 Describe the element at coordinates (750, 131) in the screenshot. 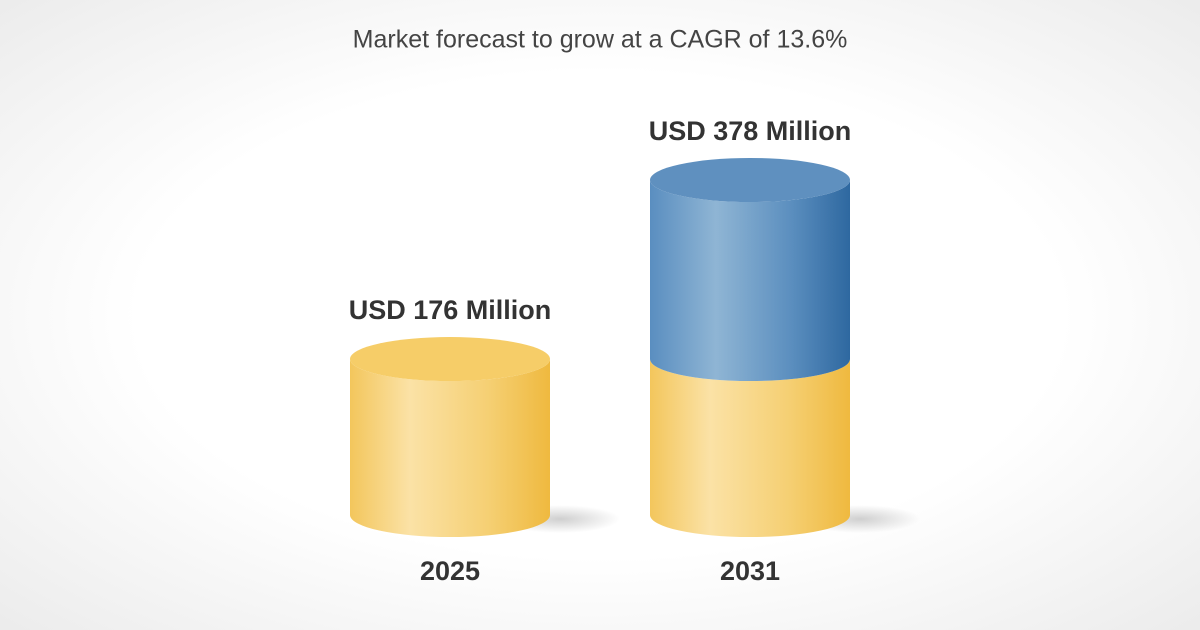

I see `value-label: USD 378 Million` at that location.